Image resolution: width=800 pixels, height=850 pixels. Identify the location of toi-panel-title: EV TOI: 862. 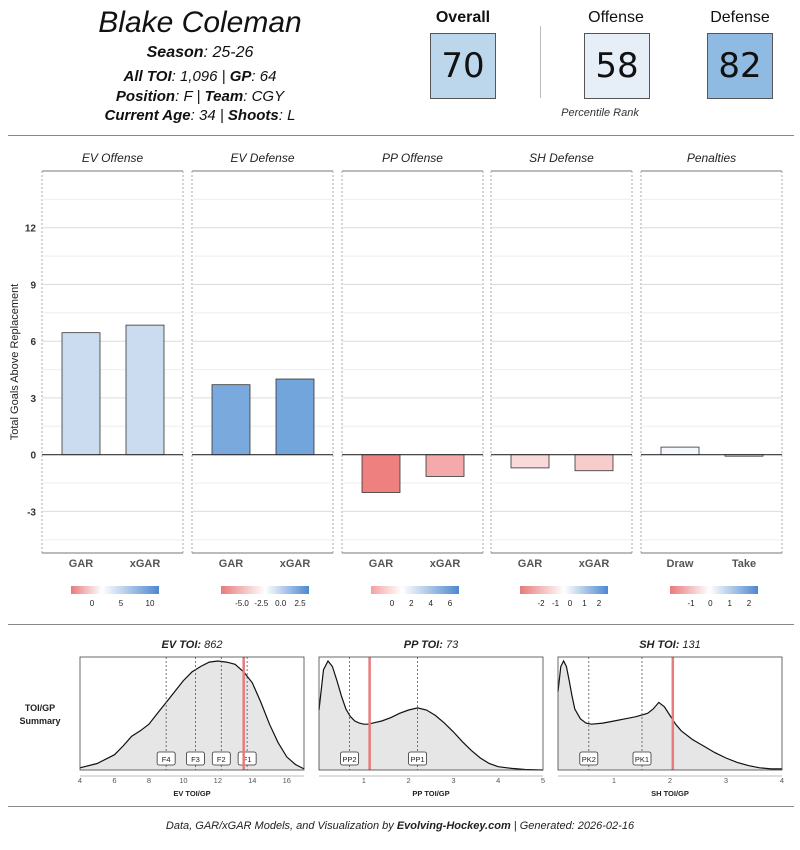
(192, 645).